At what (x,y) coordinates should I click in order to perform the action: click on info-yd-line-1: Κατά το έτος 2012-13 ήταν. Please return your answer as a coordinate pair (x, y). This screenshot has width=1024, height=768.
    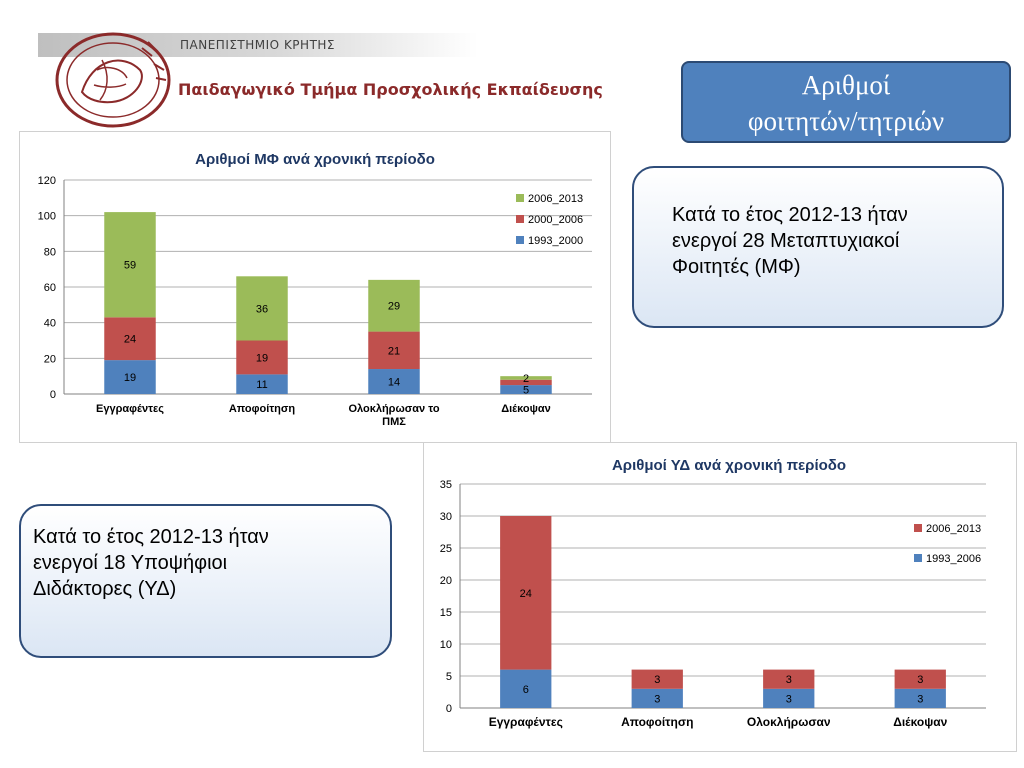
    Looking at the image, I should click on (151, 537).